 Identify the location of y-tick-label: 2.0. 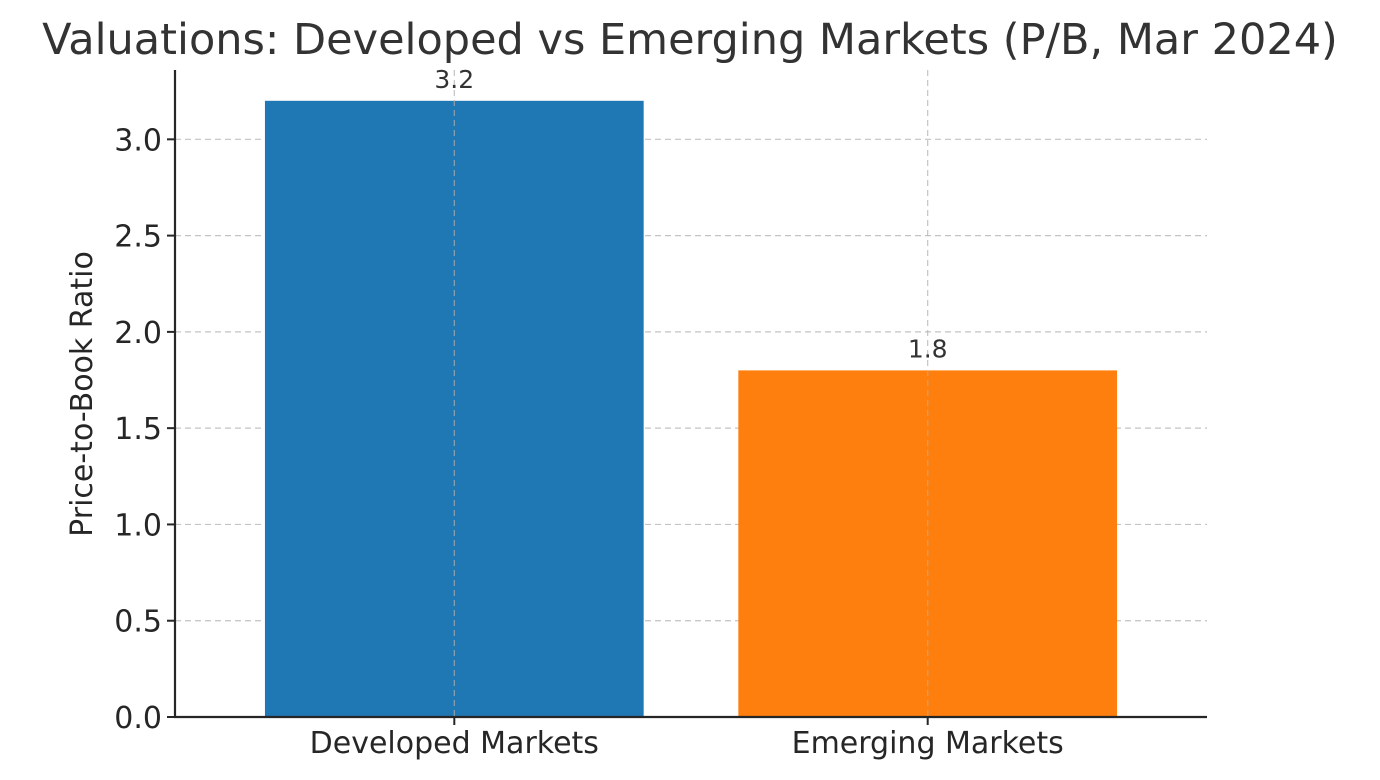
(138, 333).